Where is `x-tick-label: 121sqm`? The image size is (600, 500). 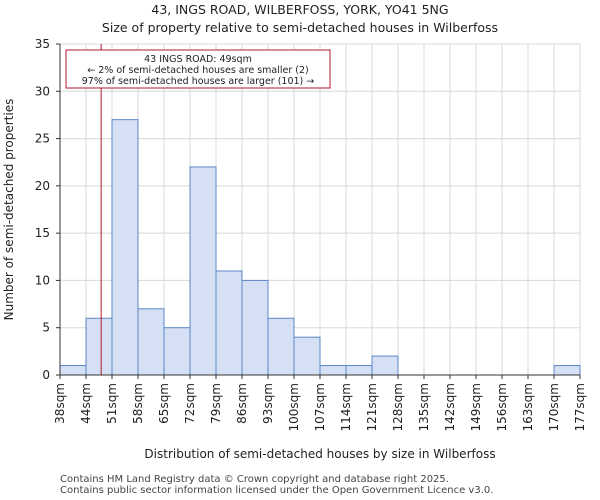
x-tick-label: 121sqm is located at coordinates (372, 407).